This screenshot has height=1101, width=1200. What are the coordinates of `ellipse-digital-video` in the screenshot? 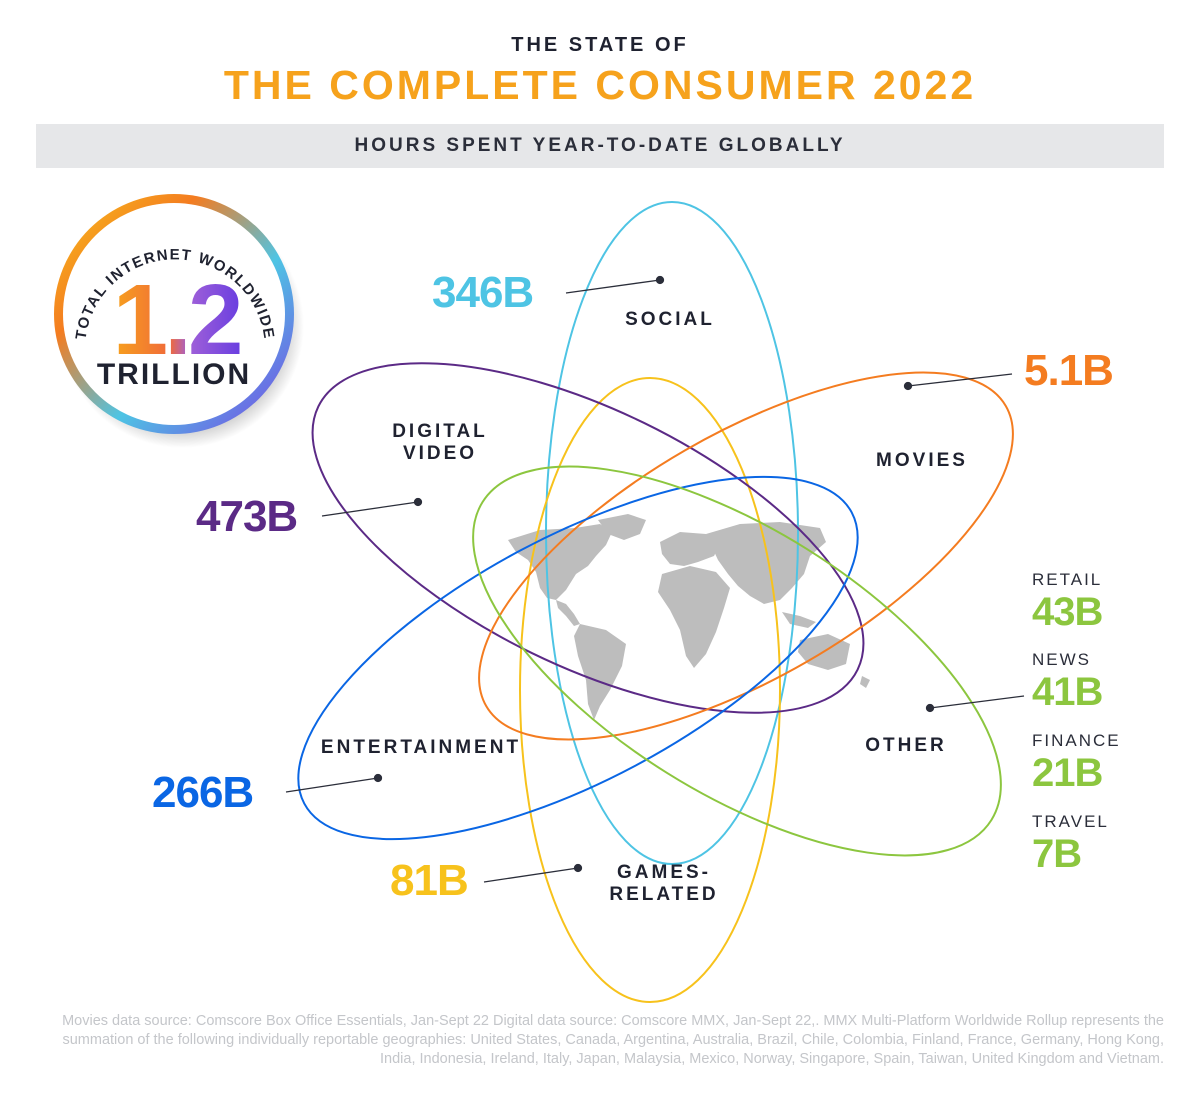 It's located at (588, 538).